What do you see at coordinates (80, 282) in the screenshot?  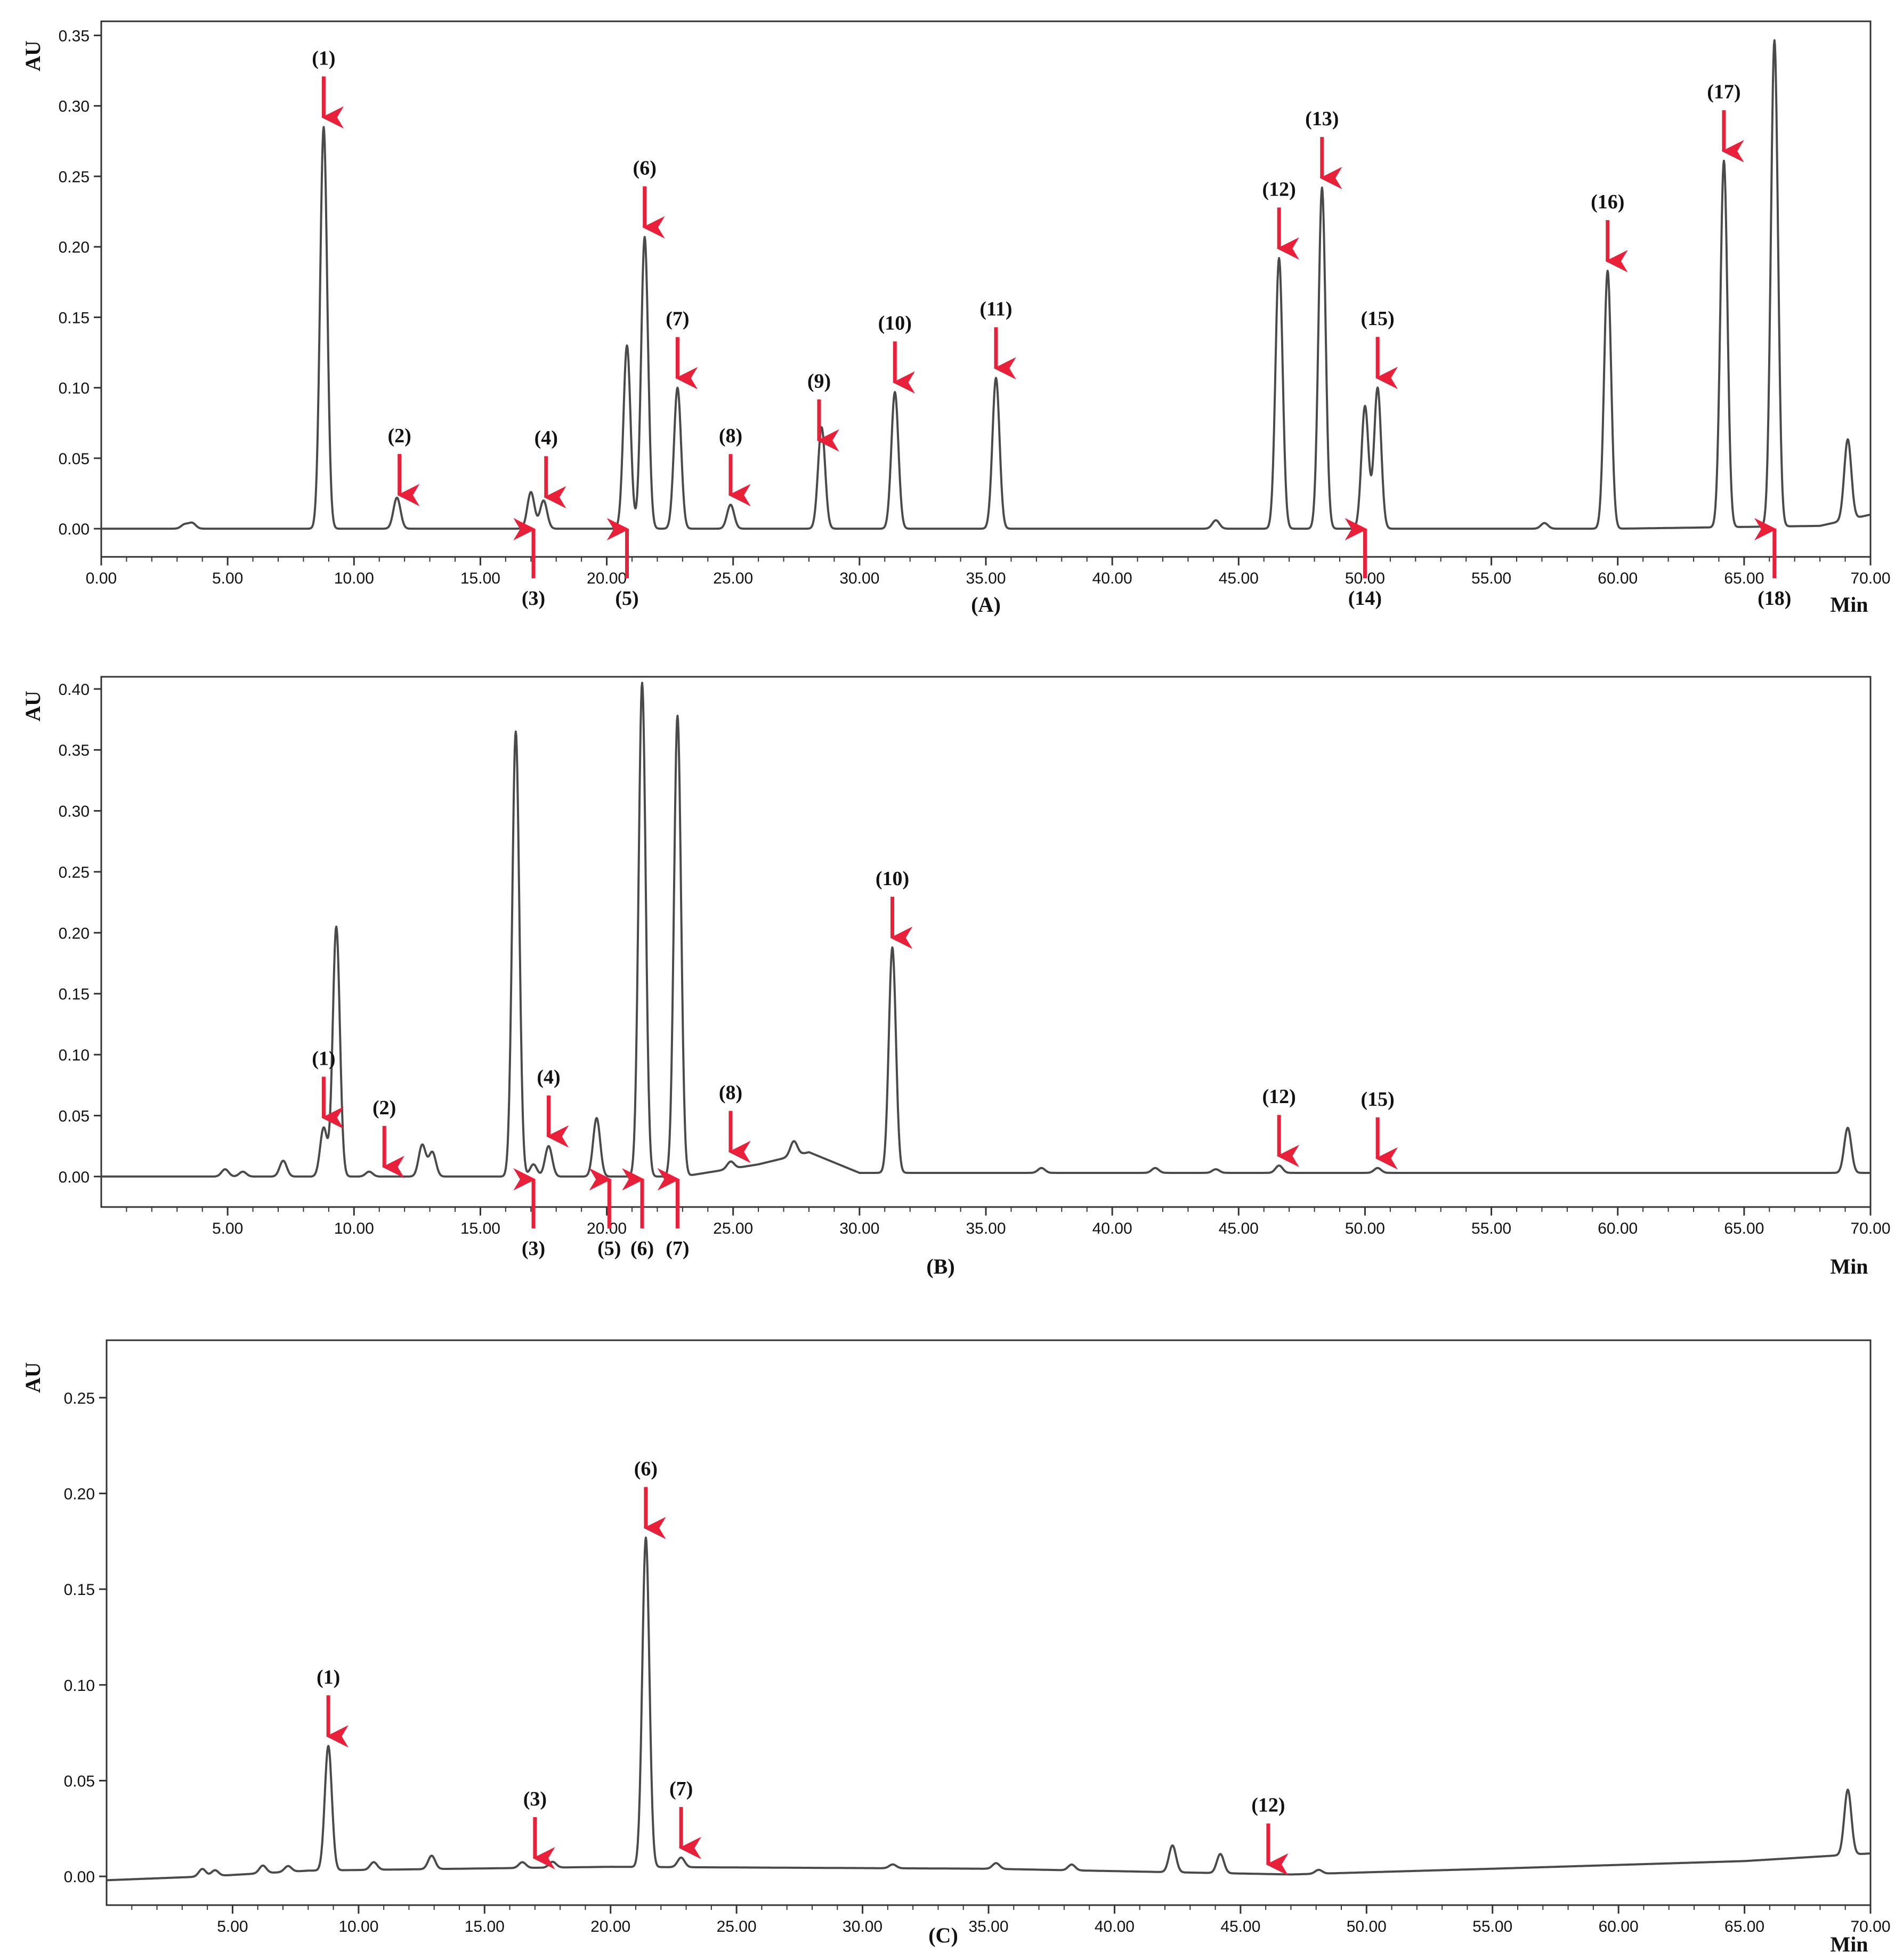 I see `panel-a-y-ticks: 0.00 0.05 0.10 0.15 0.20 0.25 0.30 0.35` at bounding box center [80, 282].